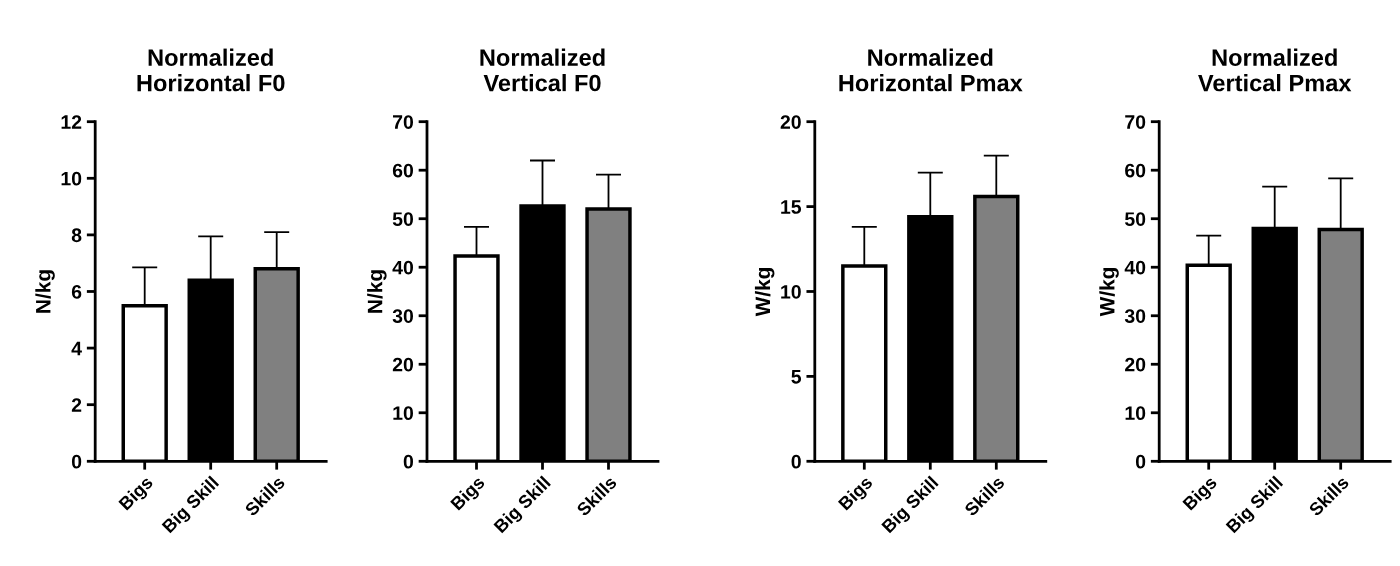 The height and width of the screenshot is (566, 1400). I want to click on y-tick-label: 5, so click(796, 377).